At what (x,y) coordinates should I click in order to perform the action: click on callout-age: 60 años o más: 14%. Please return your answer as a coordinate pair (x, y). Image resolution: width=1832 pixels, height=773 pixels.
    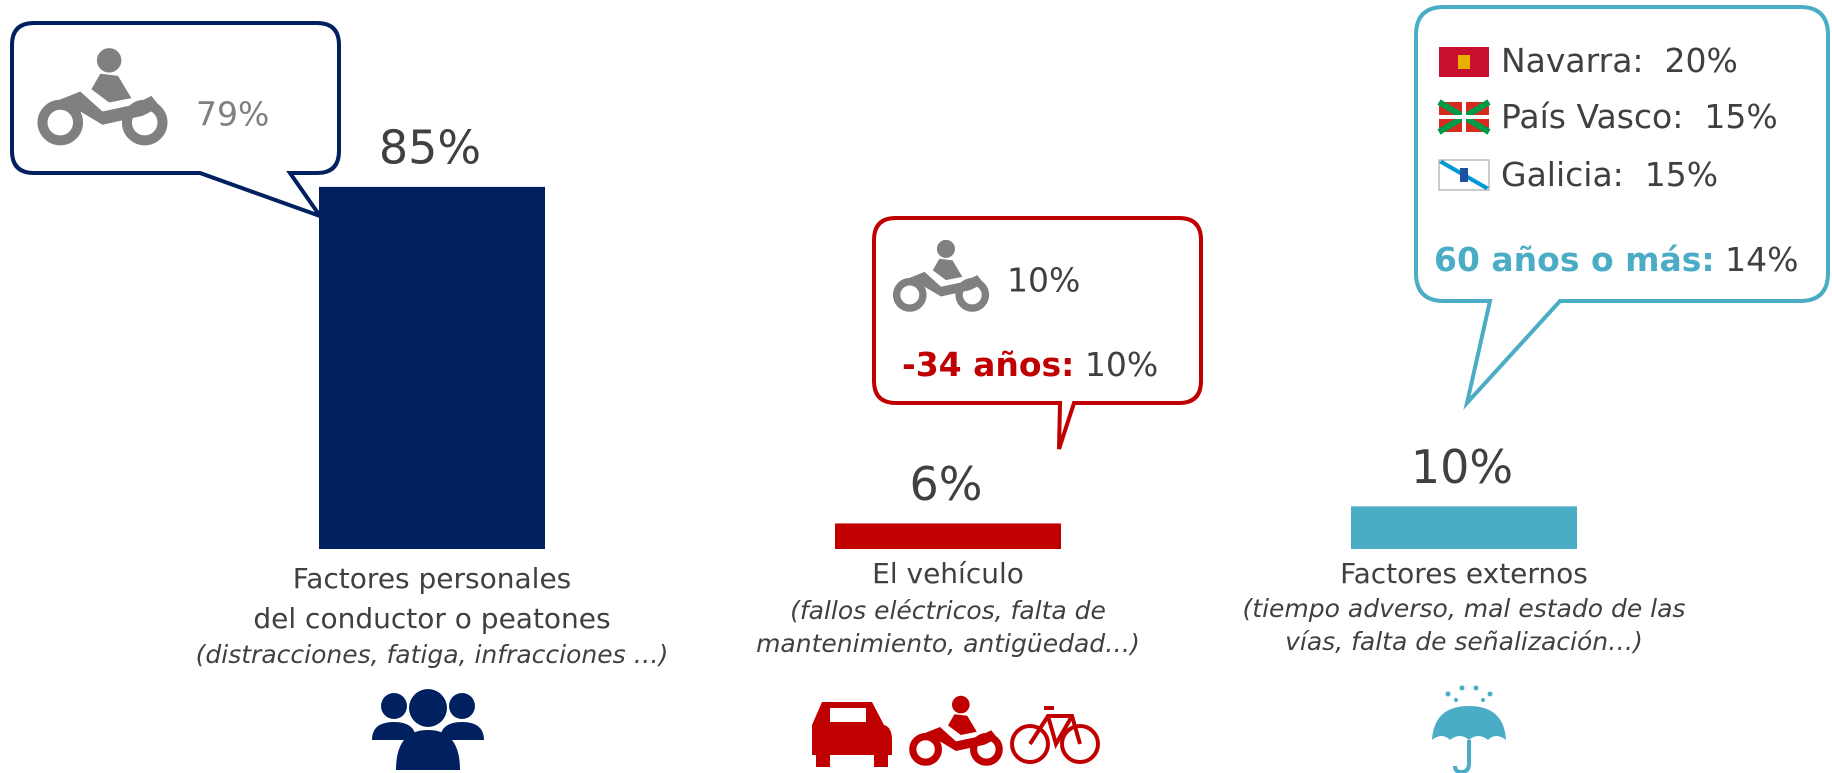
    Looking at the image, I should click on (1616, 259).